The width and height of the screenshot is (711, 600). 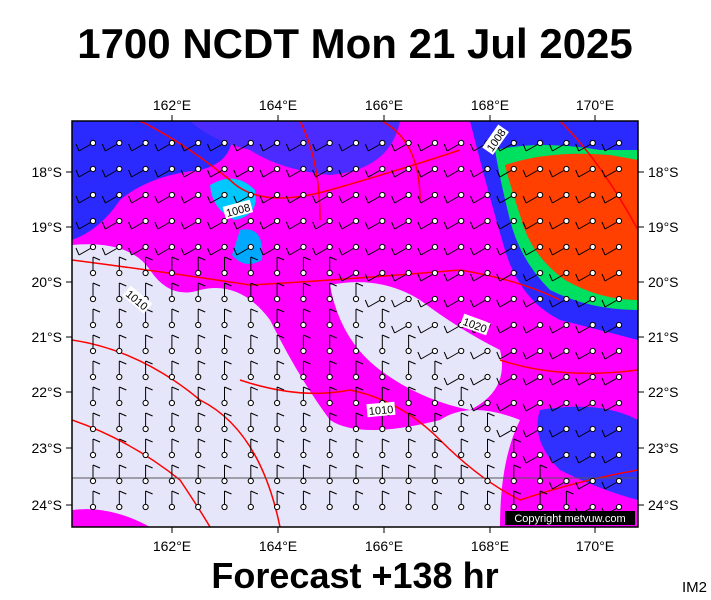 What do you see at coordinates (247, 246) in the screenshot?
I see `field-cyan` at bounding box center [247, 246].